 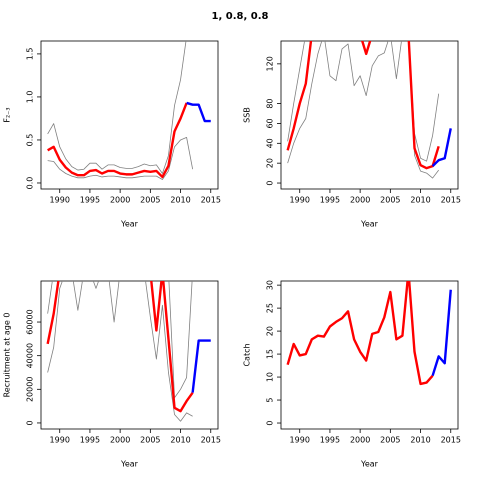 I want to click on y-tick-label: 1.0, so click(x=30, y=97).